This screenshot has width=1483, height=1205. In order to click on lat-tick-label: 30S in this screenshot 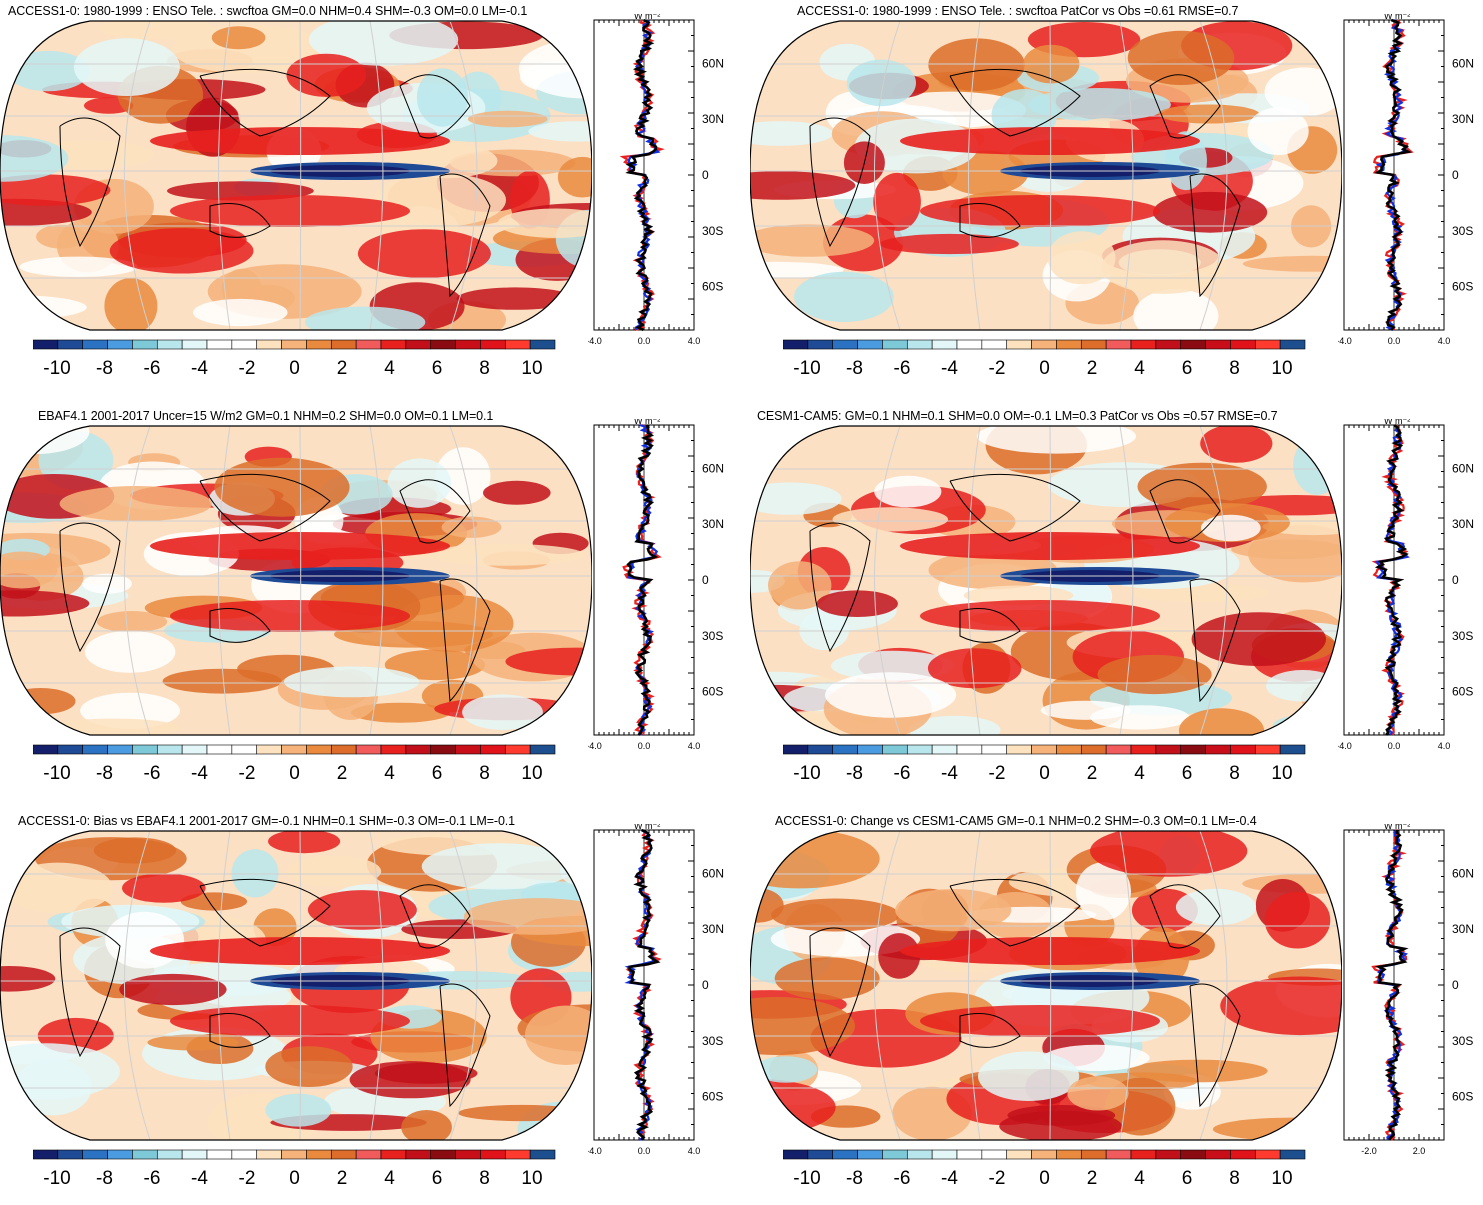, I will do `click(712, 1041)`.